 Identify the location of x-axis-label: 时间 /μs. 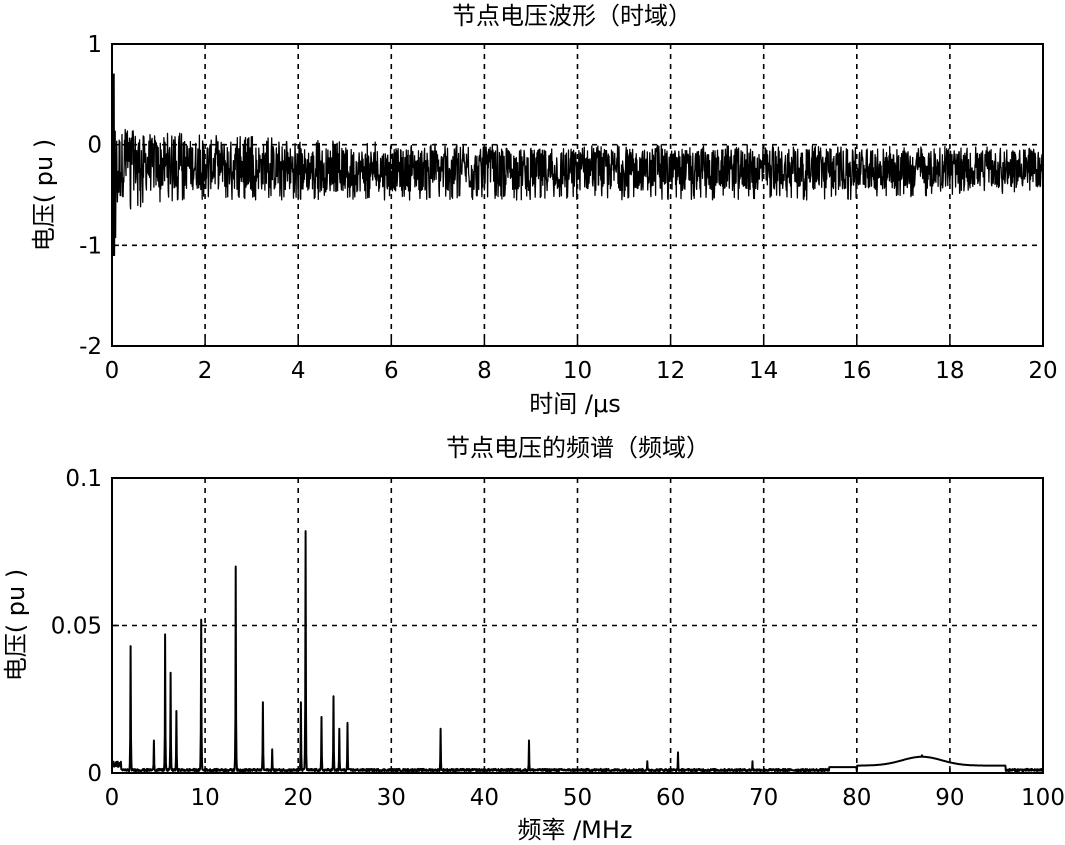
(575, 404).